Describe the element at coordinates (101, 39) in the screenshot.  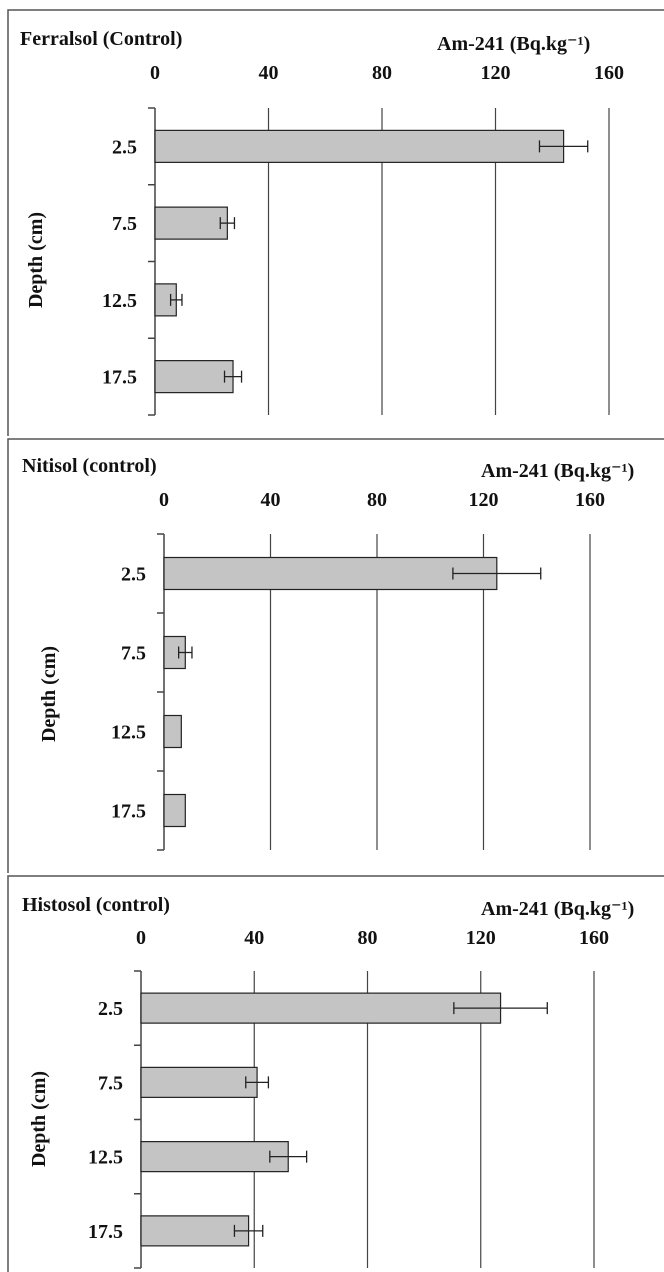
I see `chart-title: Ferralsol (Control)` at that location.